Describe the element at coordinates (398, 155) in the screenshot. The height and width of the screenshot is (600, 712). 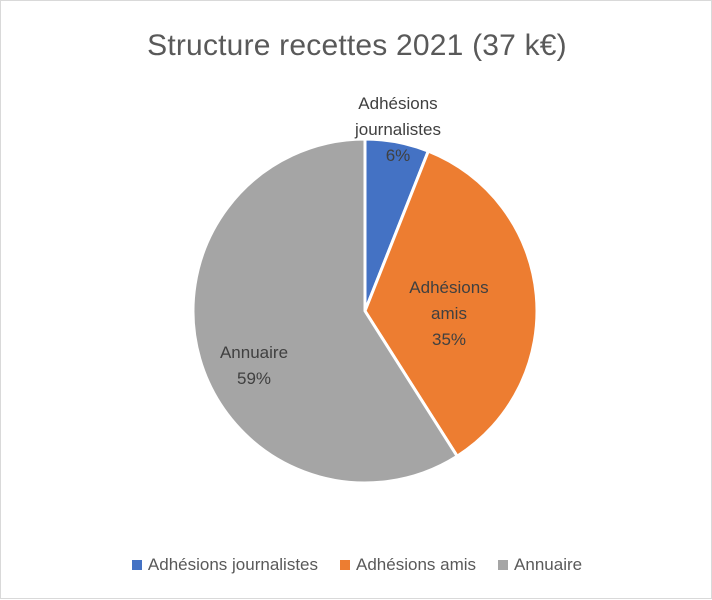
I see `data-label-line: 6%` at that location.